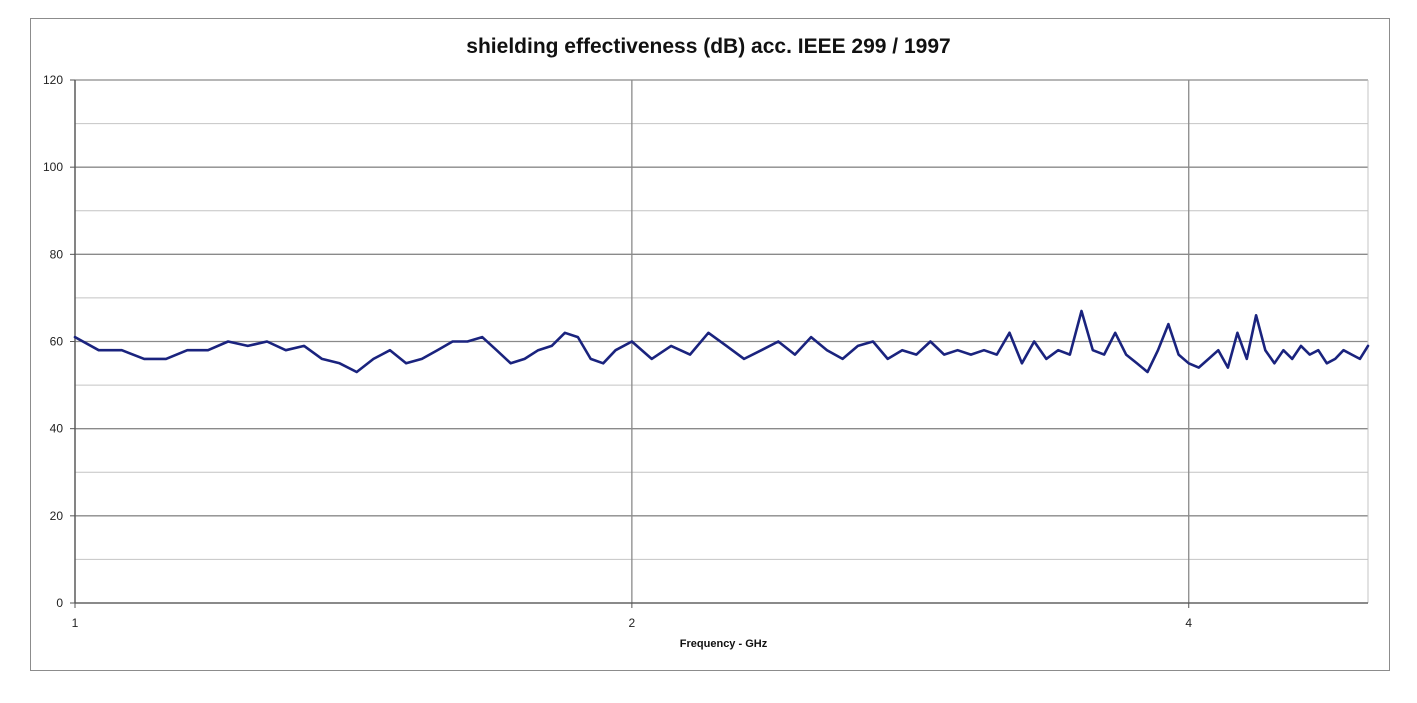 This screenshot has width=1417, height=703. I want to click on y-tick-label: 60, so click(57, 342).